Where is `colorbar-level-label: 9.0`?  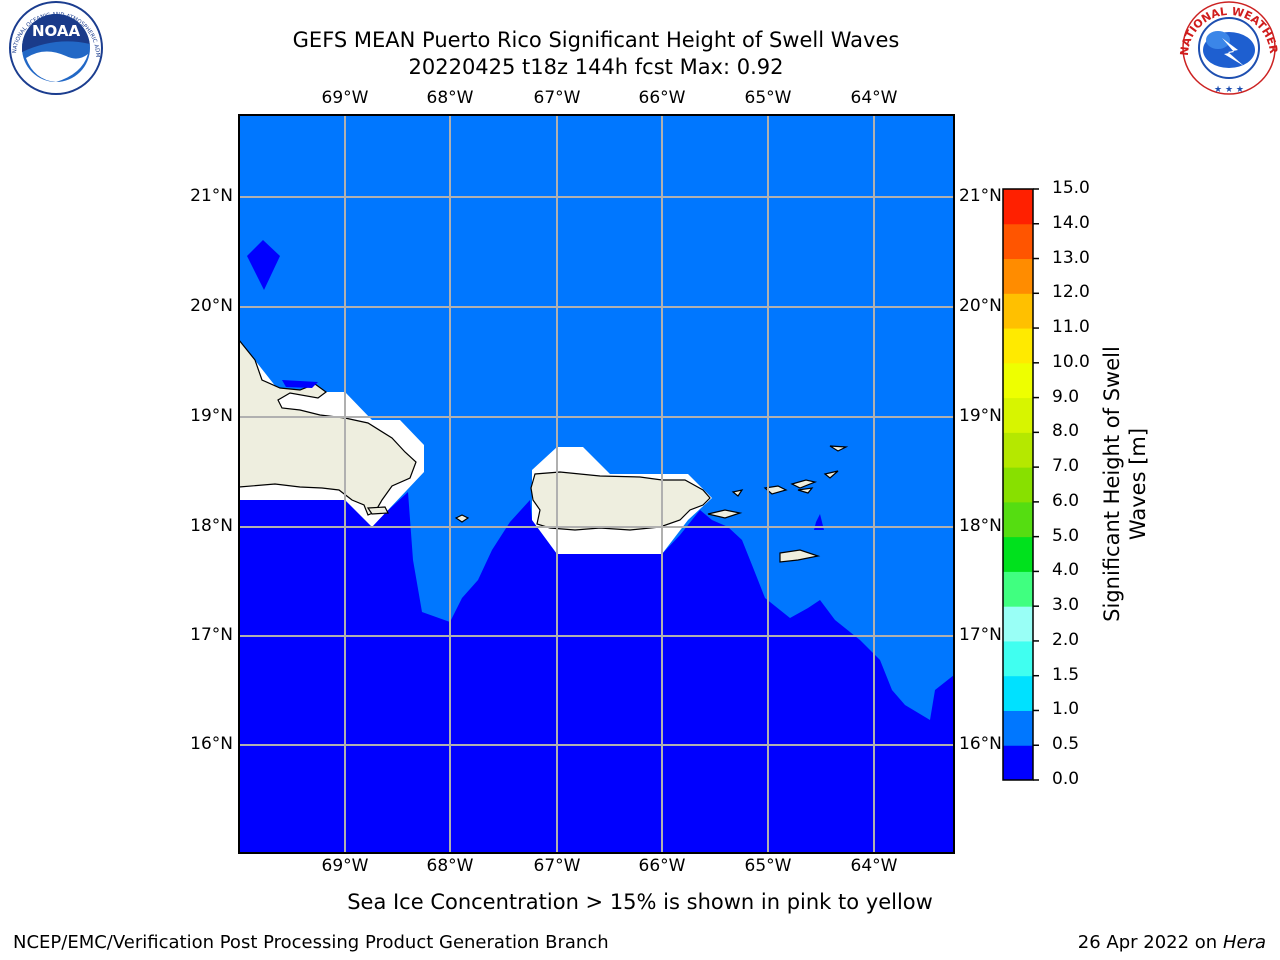
colorbar-level-label: 9.0 is located at coordinates (1066, 396).